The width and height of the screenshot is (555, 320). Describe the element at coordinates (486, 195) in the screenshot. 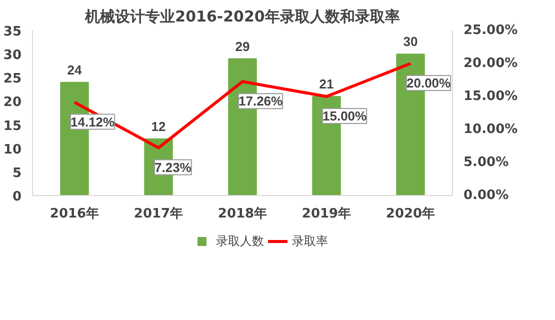

I see `y2-tick-label: 0.00%` at that location.